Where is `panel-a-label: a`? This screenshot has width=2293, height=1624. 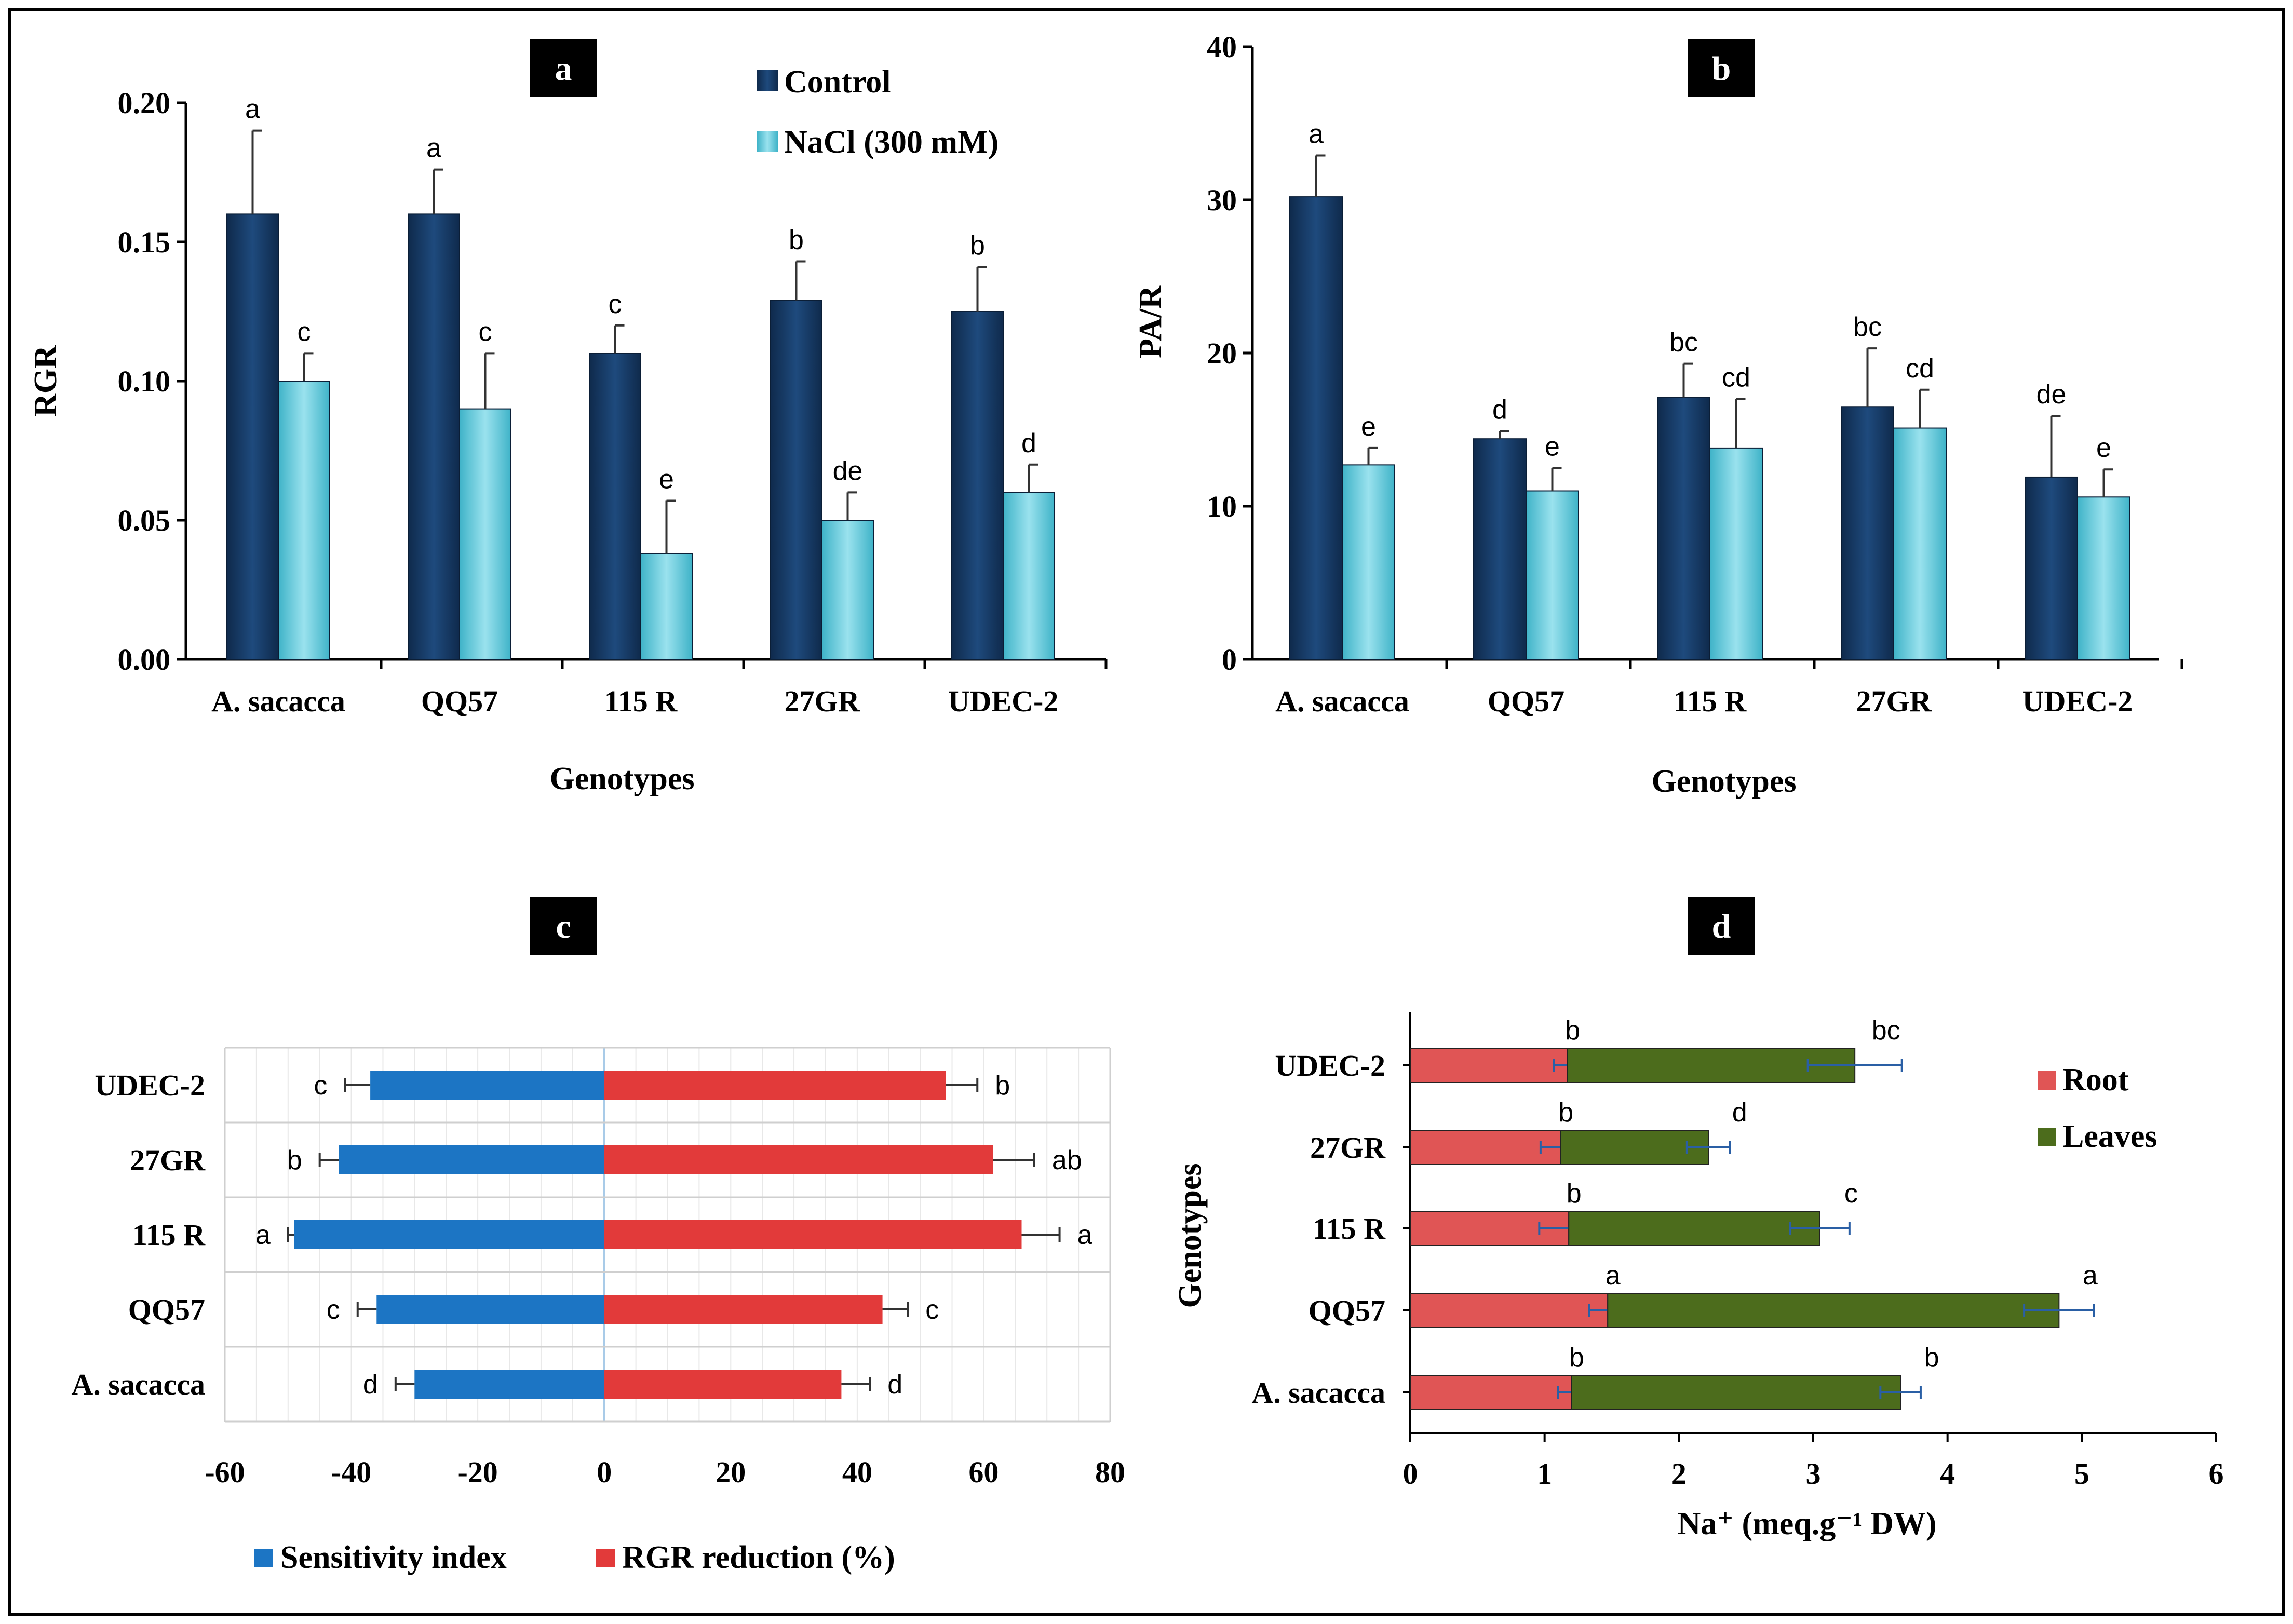
panel-a-label: a is located at coordinates (563, 69).